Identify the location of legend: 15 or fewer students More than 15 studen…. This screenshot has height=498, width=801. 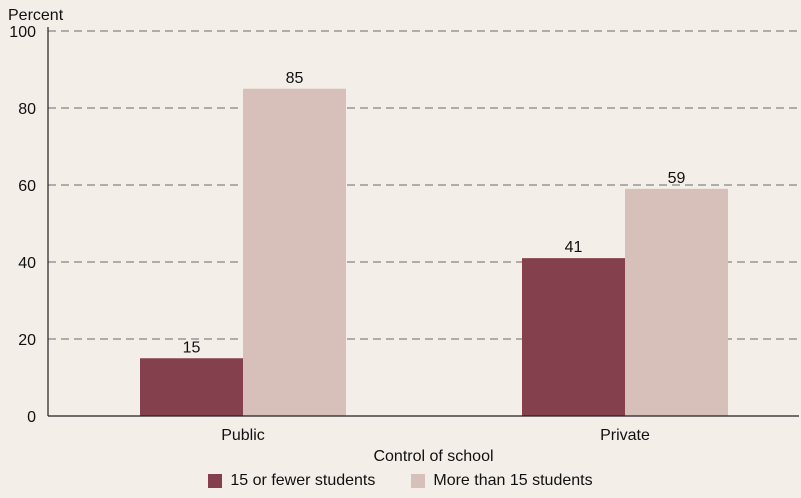
(400, 481).